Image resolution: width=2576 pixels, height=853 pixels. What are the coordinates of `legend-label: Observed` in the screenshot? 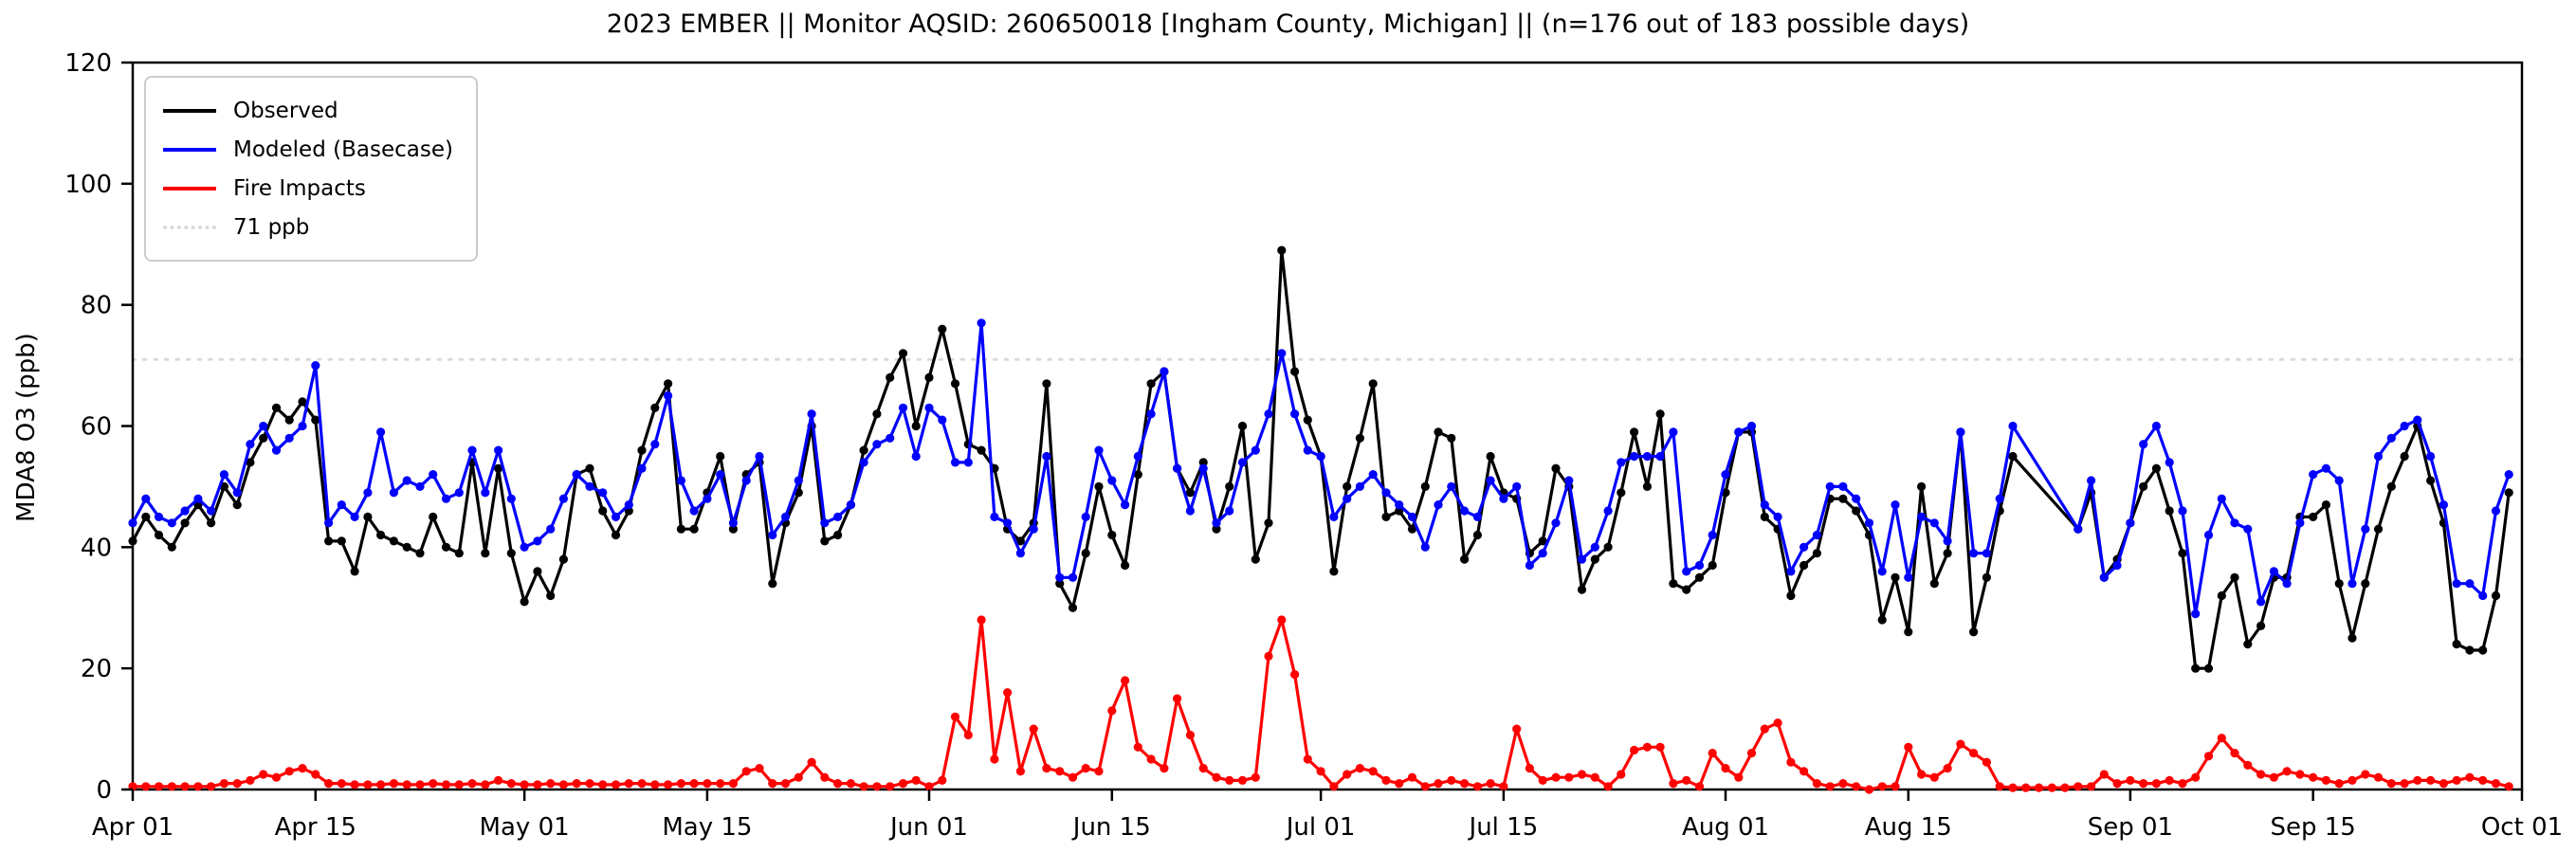 It's located at (285, 110).